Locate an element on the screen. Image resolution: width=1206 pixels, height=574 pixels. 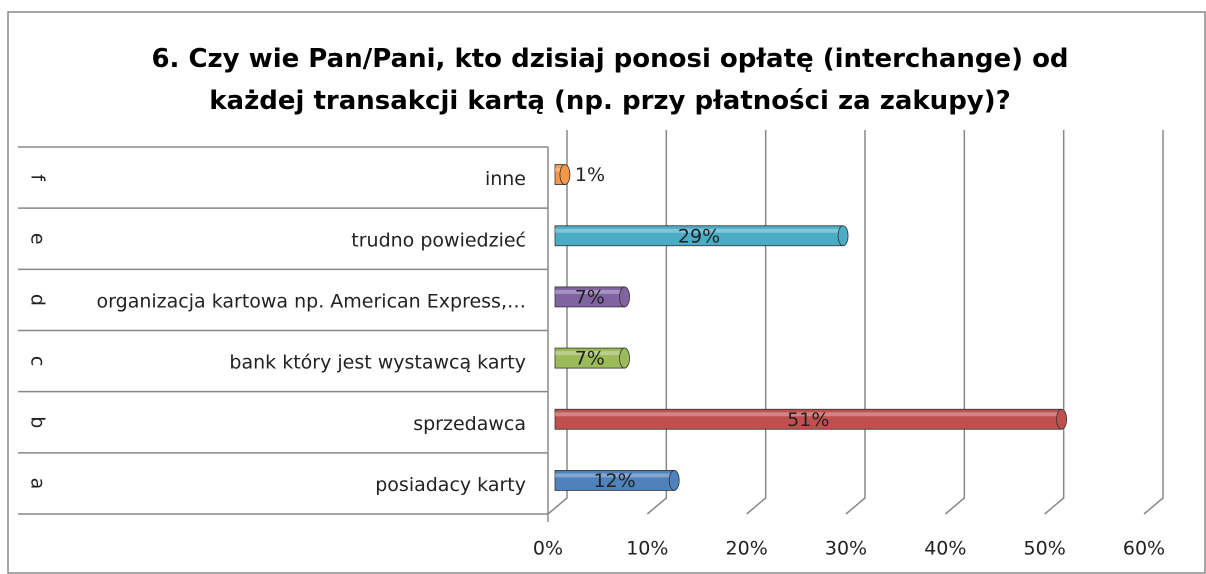
category-letter: c is located at coordinates (38, 361).